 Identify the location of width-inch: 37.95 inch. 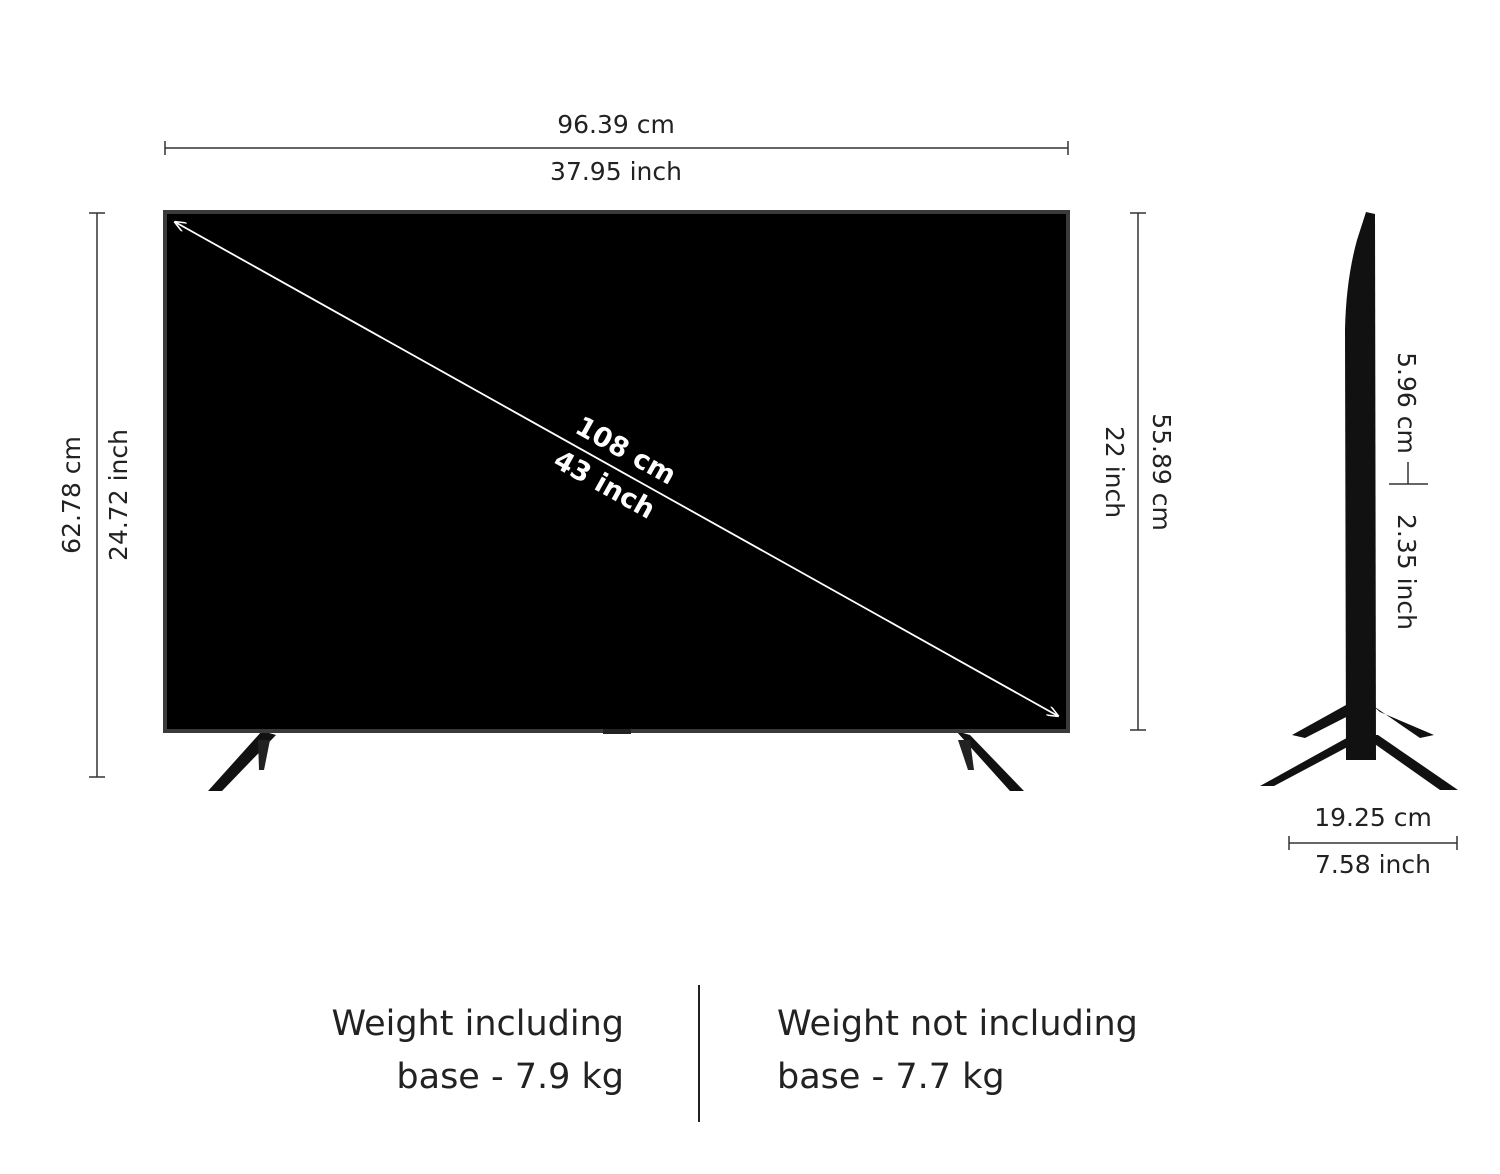
(616, 171).